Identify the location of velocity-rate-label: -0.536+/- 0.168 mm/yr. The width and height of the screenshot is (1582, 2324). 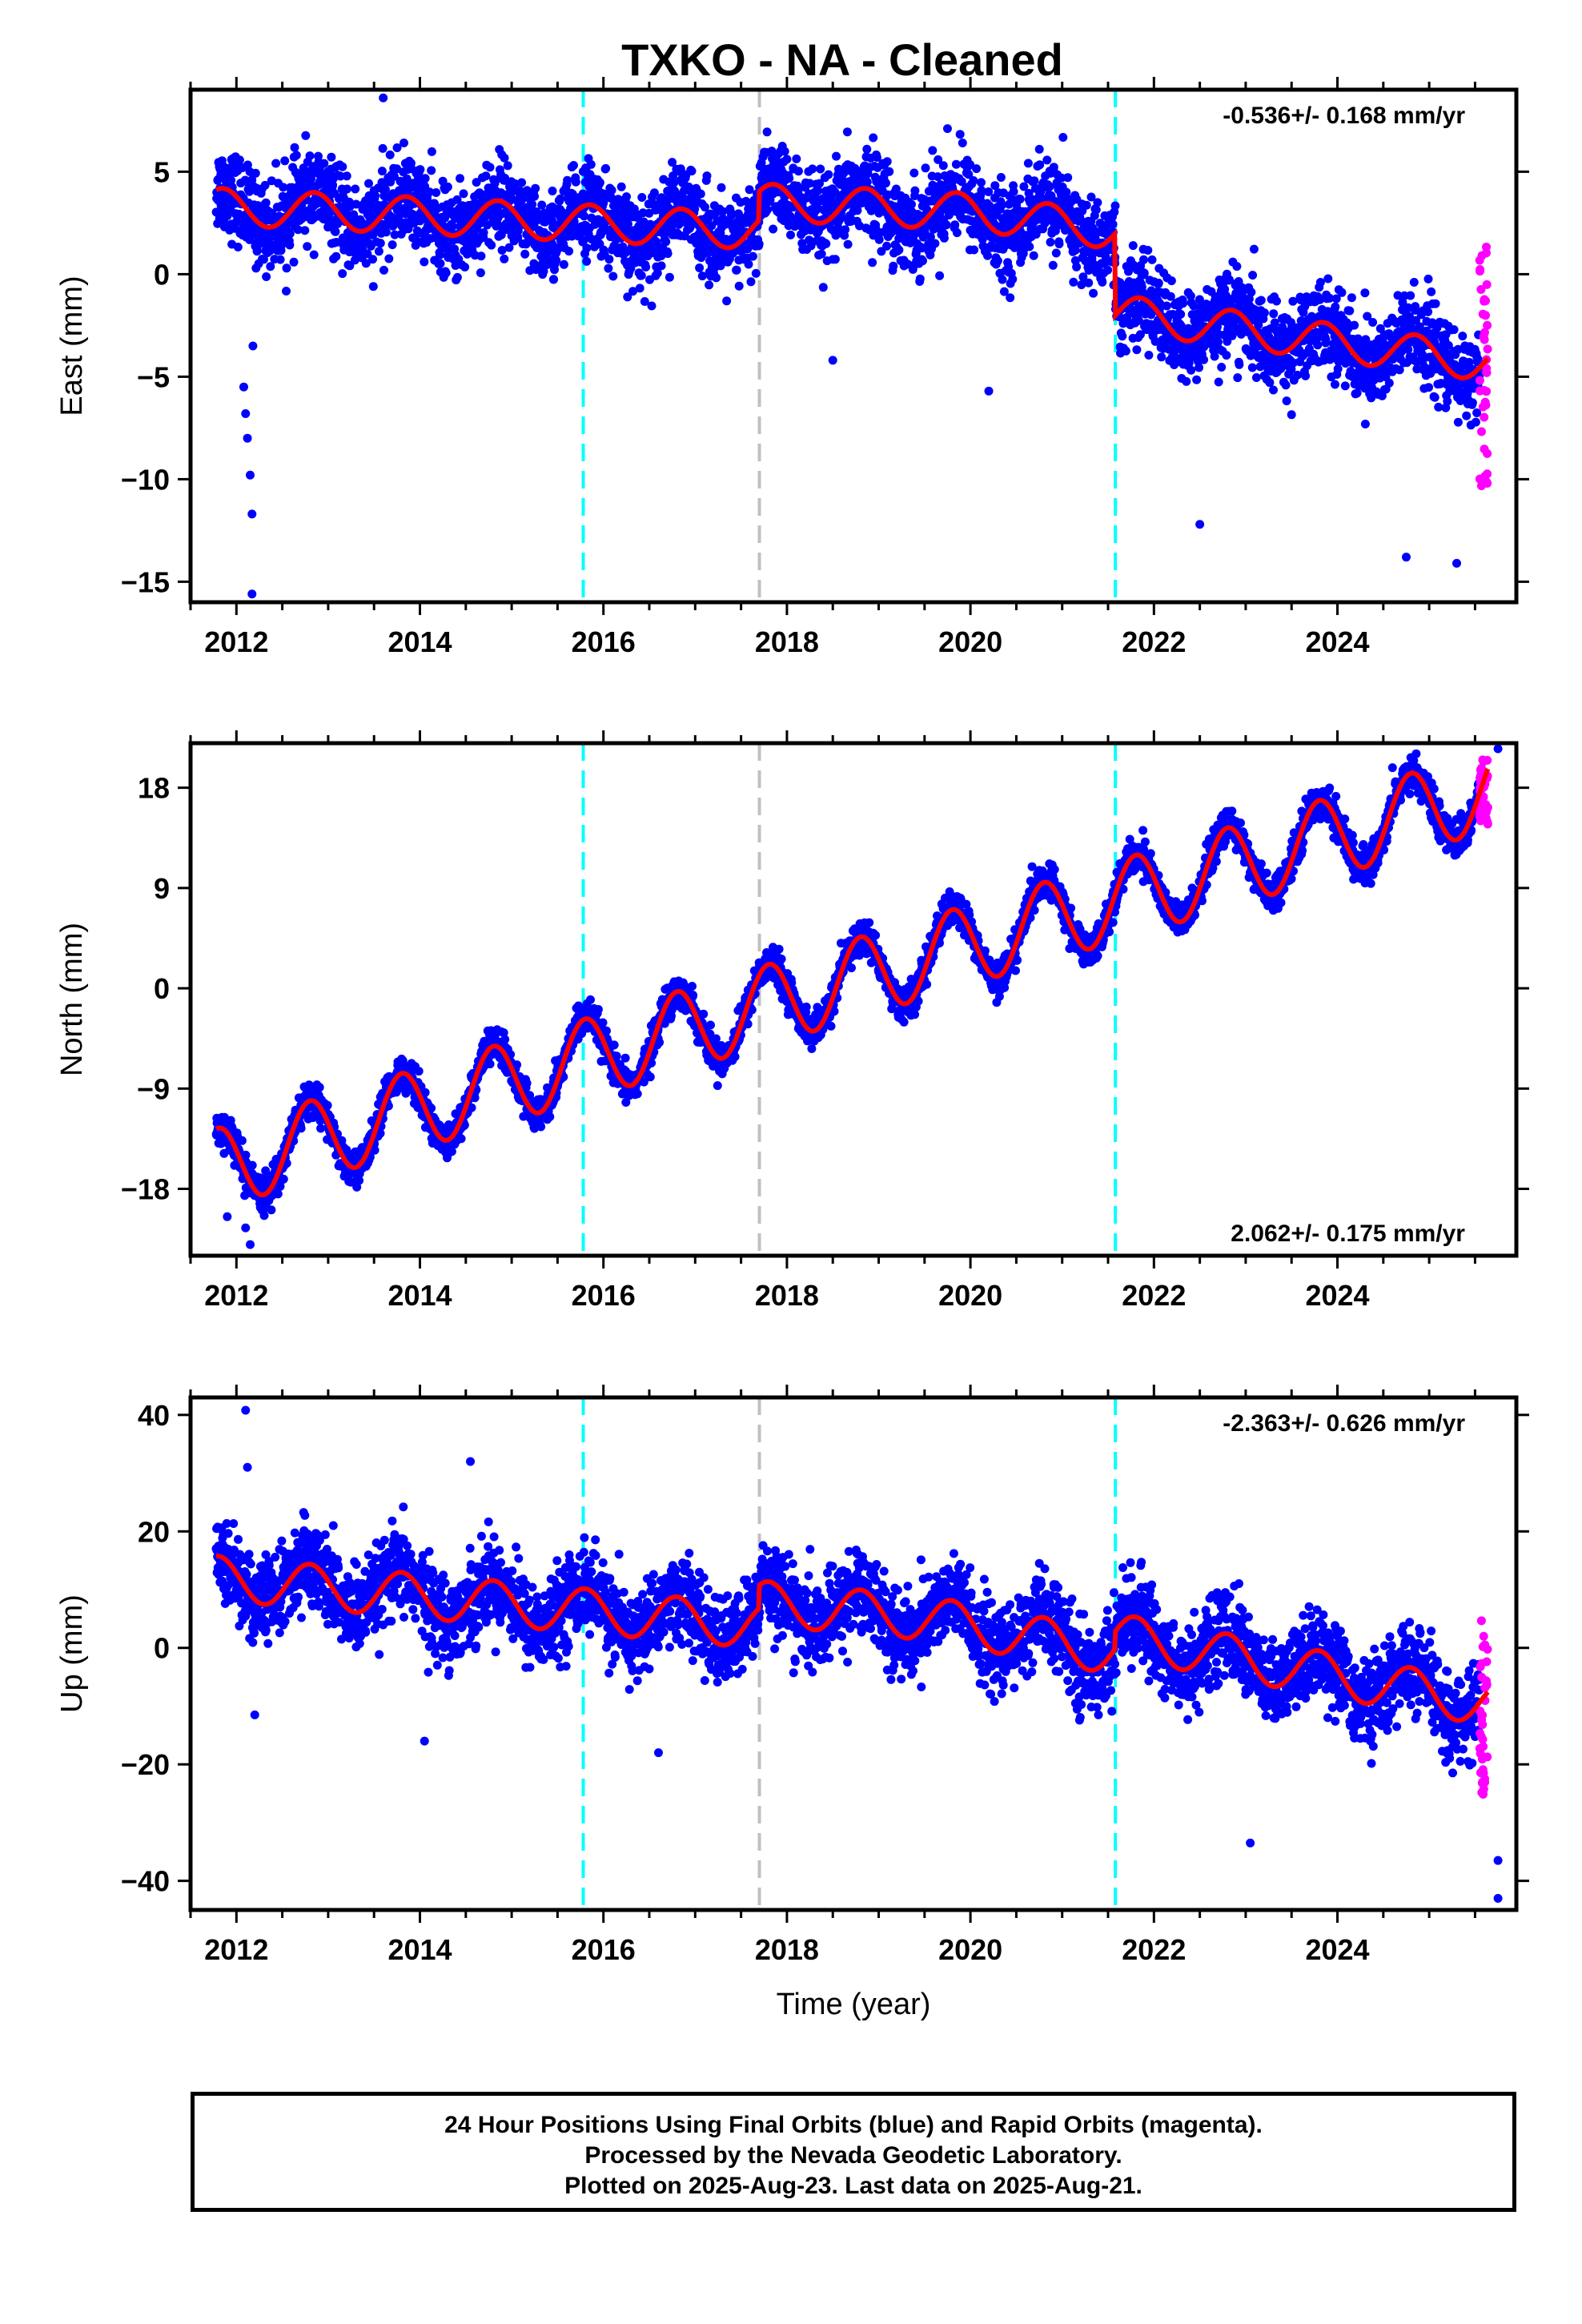
(1344, 116).